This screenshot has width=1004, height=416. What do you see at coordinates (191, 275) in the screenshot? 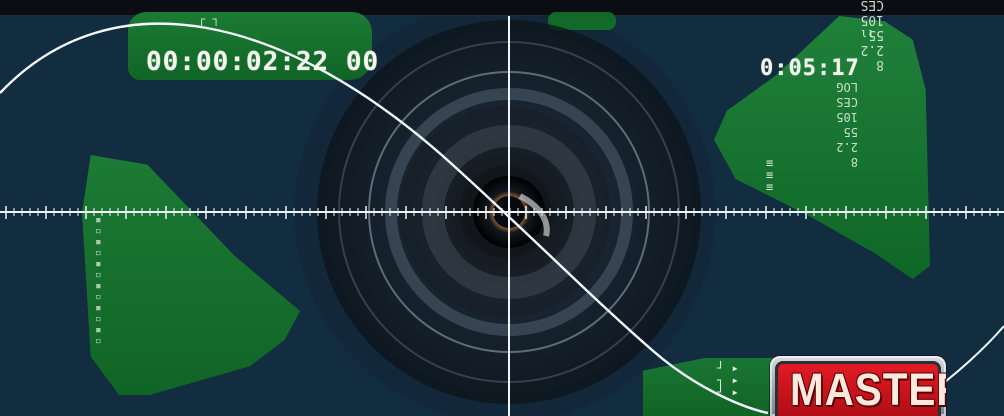
I see `left-overlay-panel` at bounding box center [191, 275].